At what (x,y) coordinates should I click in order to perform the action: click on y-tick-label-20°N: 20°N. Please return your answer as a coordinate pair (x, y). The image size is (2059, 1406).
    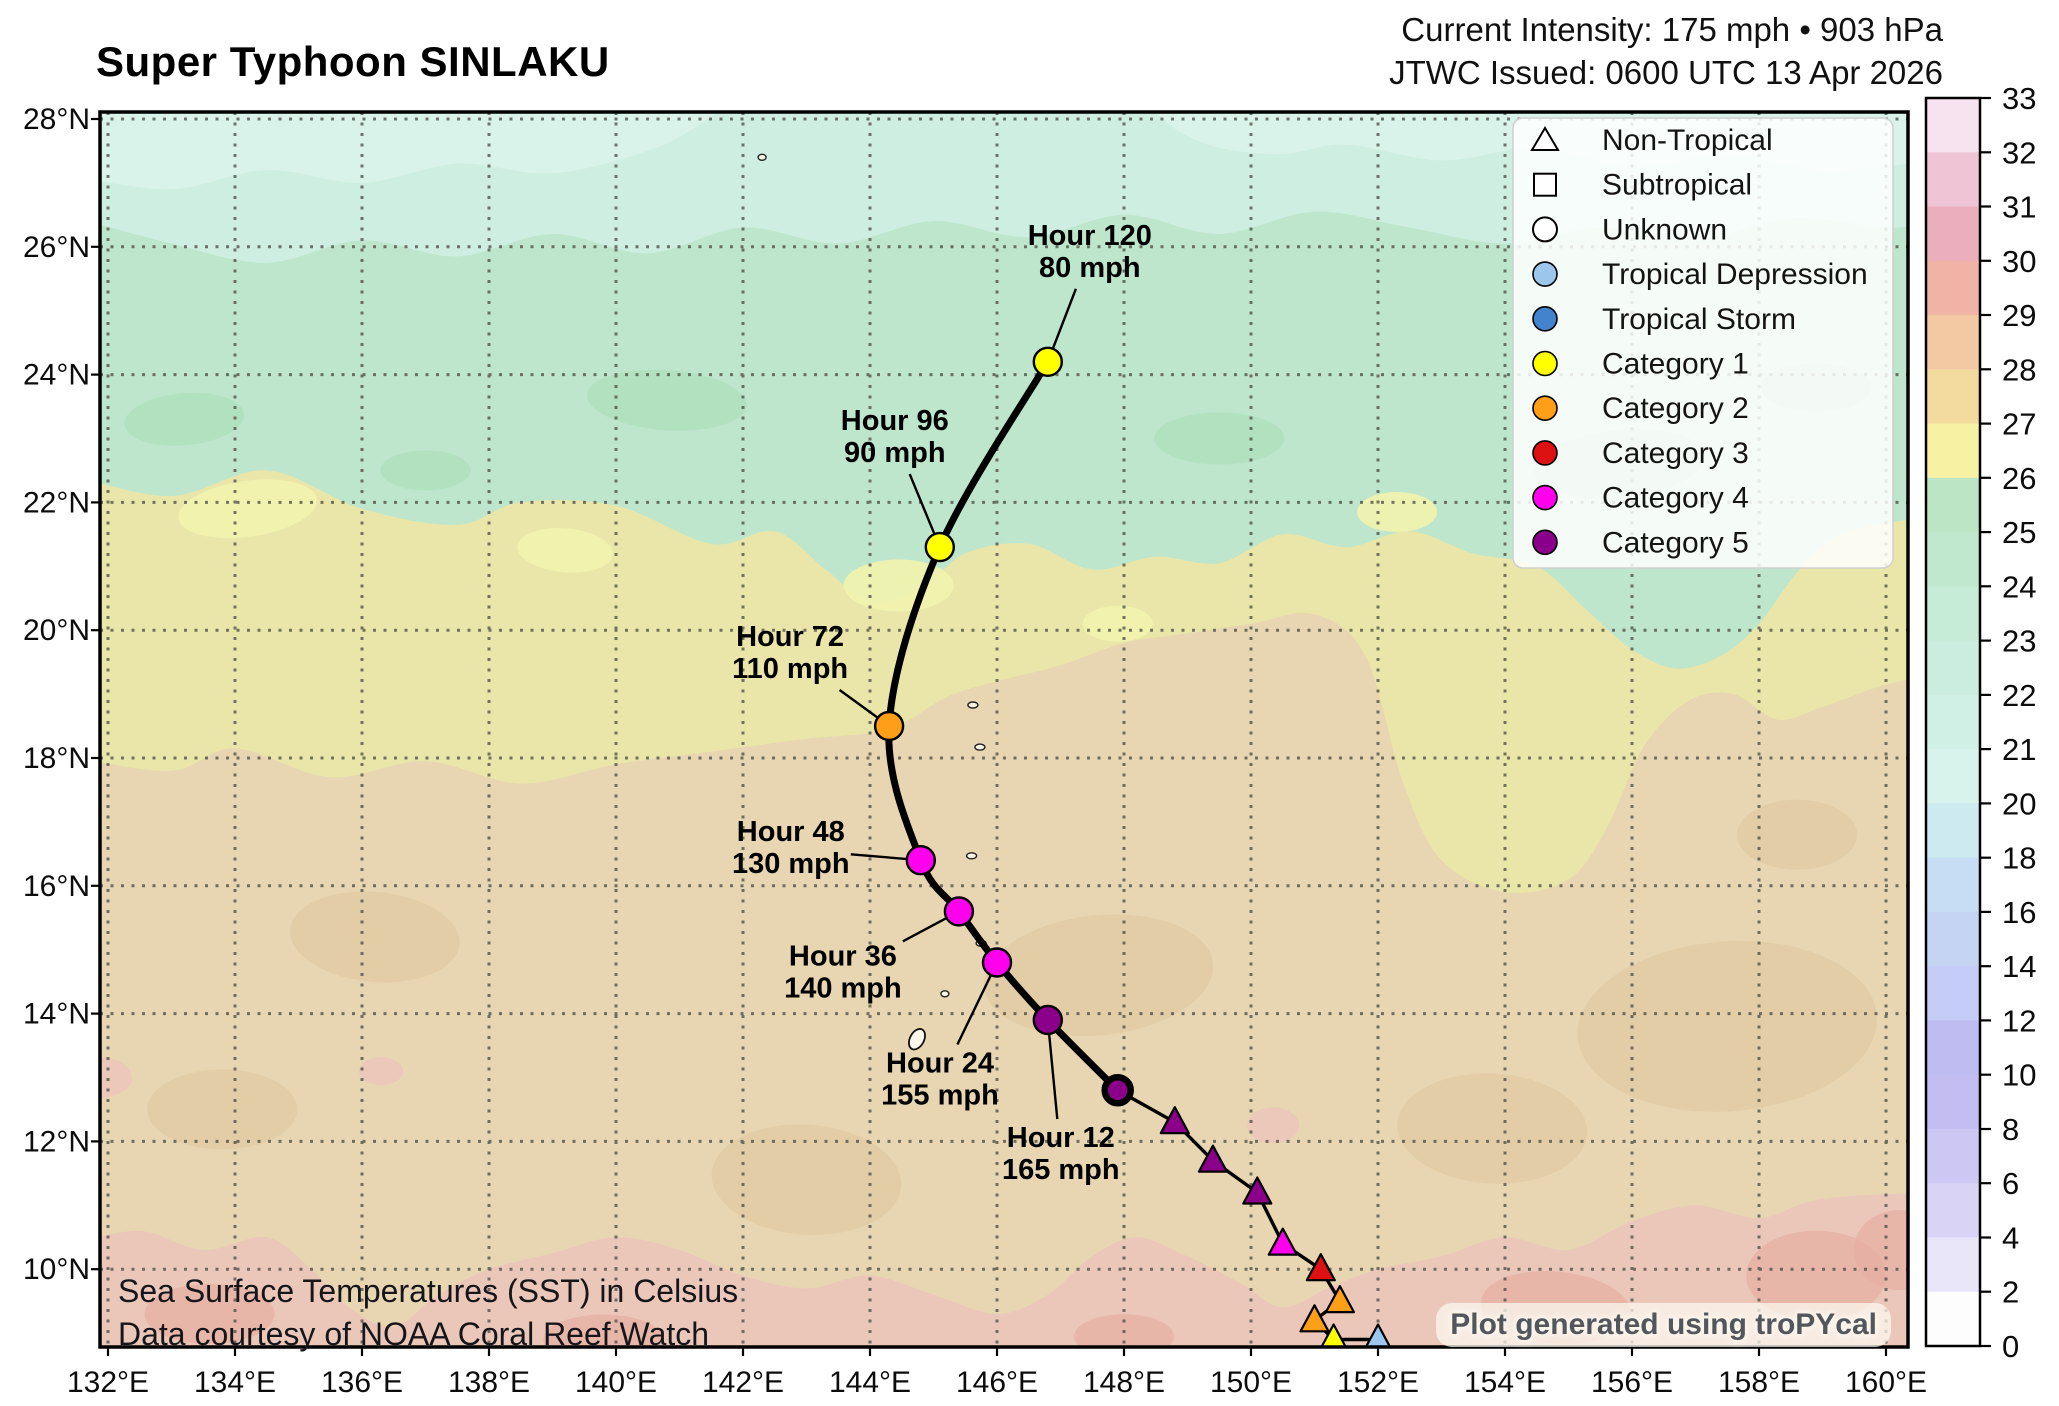
    Looking at the image, I should click on (56, 630).